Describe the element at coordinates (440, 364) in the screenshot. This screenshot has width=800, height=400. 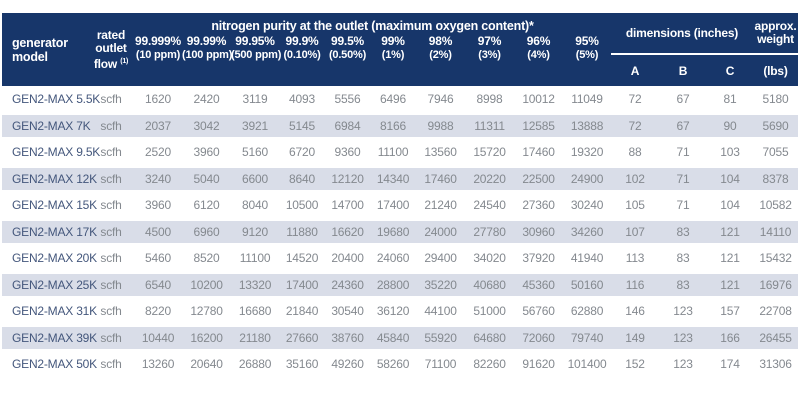
I see `purity-value-cell: 71100` at that location.